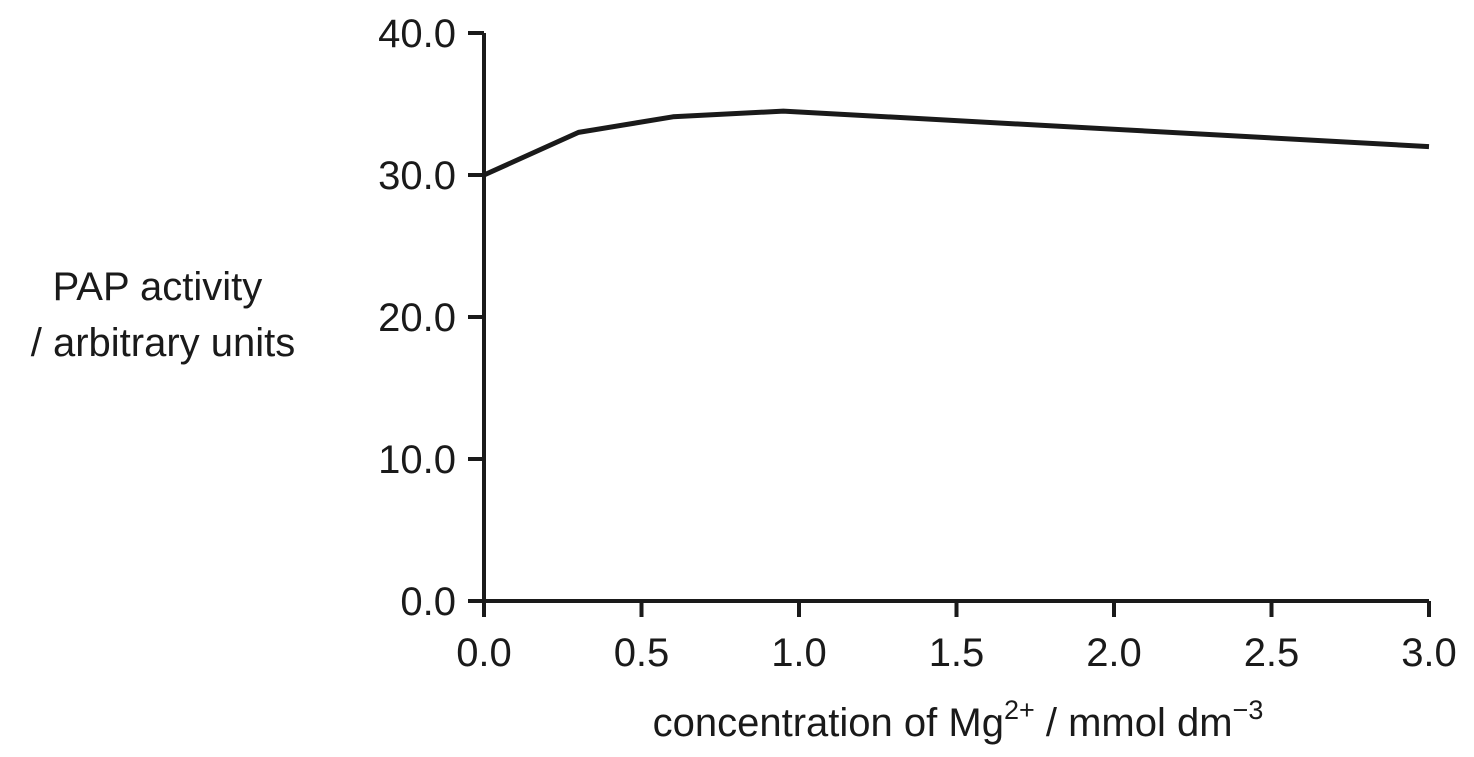  What do you see at coordinates (484, 653) in the screenshot?
I see `x-tick-label: 0.0` at bounding box center [484, 653].